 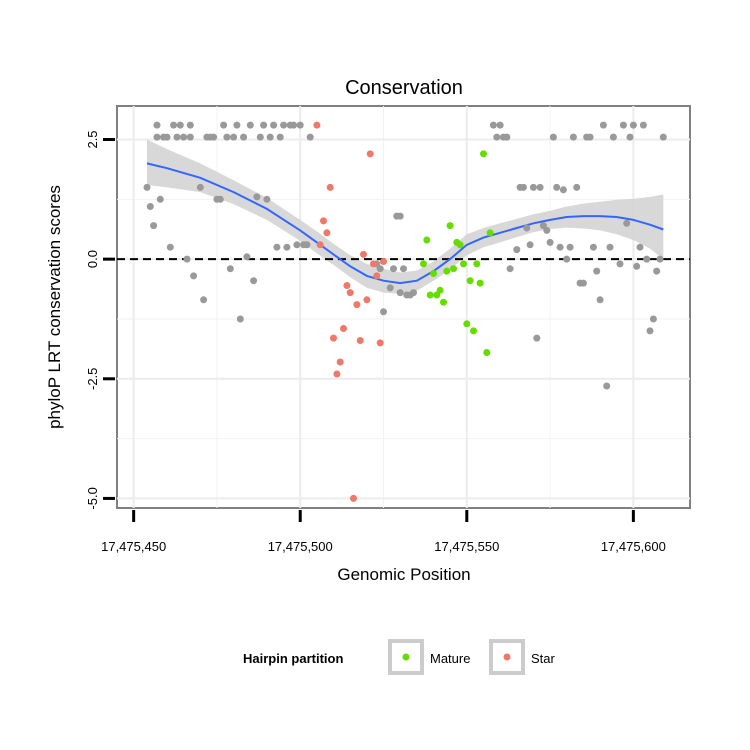 I want to click on confidence-band, so click(x=405, y=216).